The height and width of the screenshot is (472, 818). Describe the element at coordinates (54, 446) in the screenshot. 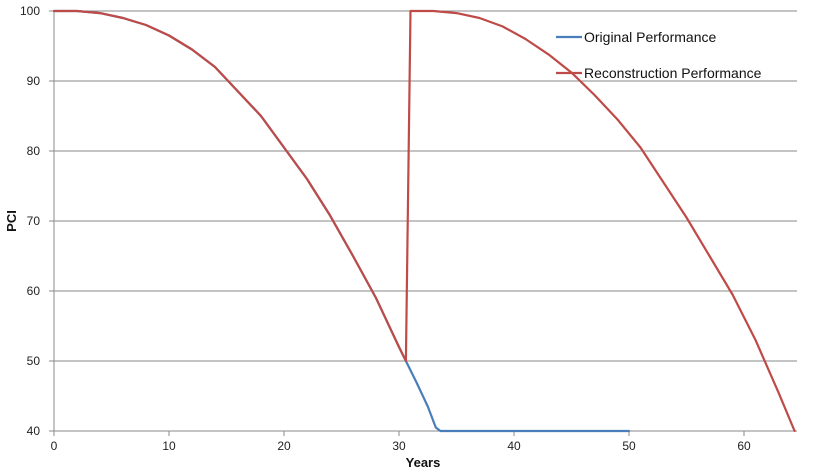

I see `x-tick-label-0: 0` at that location.